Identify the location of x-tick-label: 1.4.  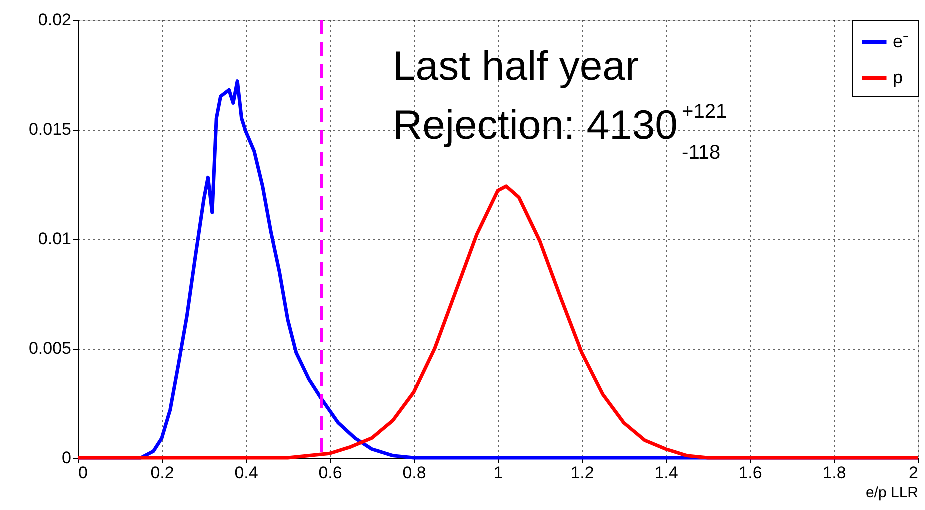
(666, 473).